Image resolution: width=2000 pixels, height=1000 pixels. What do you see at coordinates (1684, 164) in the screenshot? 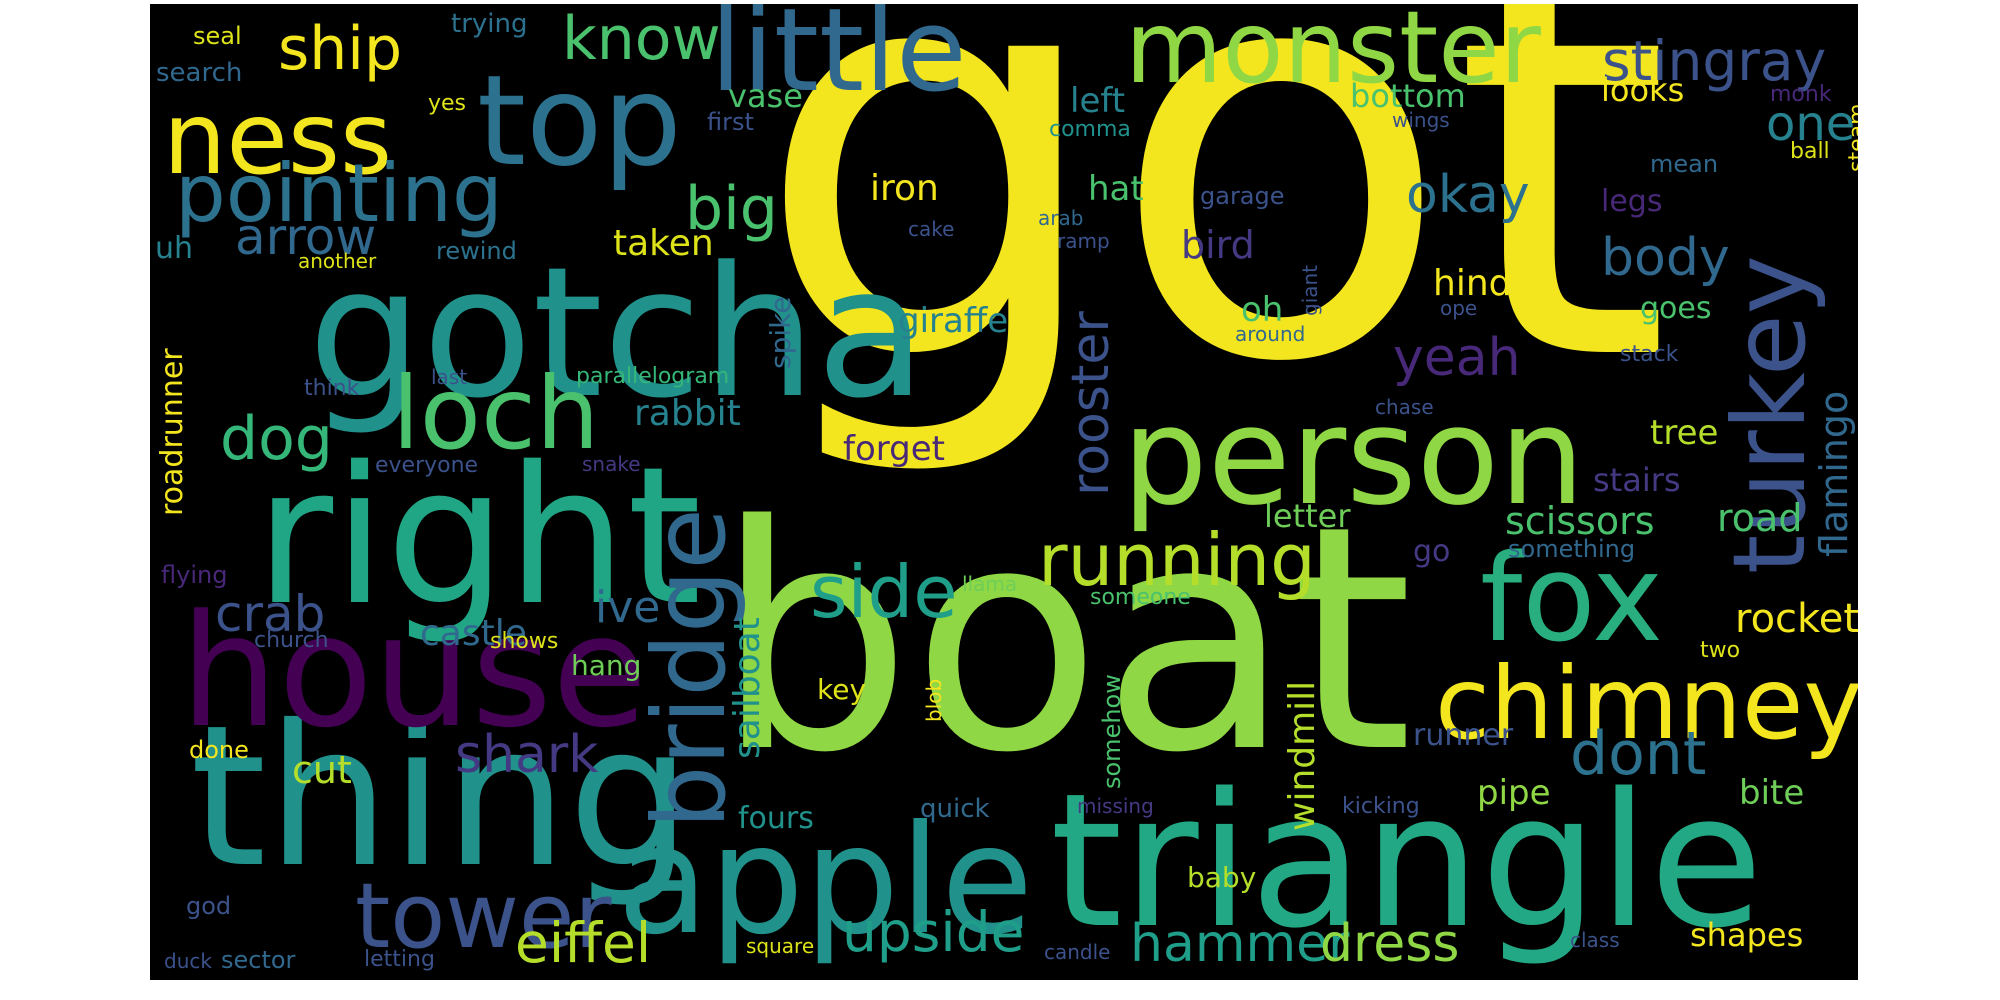
I see `word-mean: mean` at bounding box center [1684, 164].